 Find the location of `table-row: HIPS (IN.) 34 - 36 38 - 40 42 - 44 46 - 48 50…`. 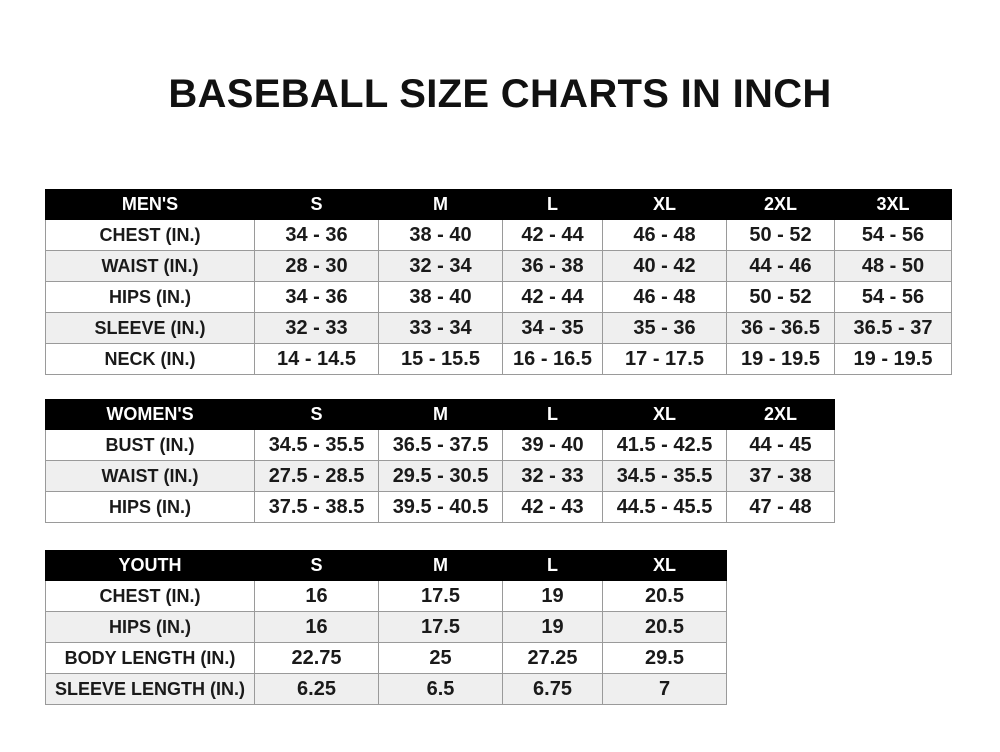

table-row: HIPS (IN.) 34 - 36 38 - 40 42 - 44 46 - 48 50… is located at coordinates (498, 297).